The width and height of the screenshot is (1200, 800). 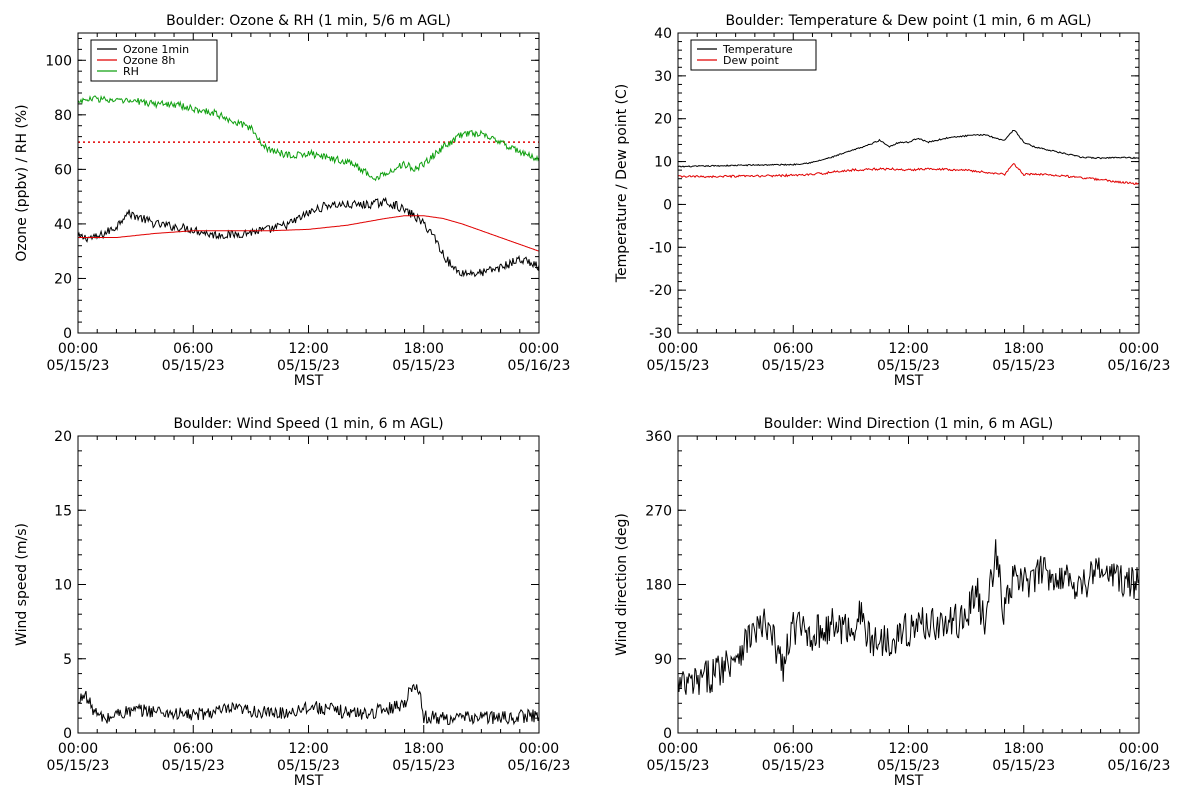 I want to click on y-tick-label: 100, so click(x=58, y=61).